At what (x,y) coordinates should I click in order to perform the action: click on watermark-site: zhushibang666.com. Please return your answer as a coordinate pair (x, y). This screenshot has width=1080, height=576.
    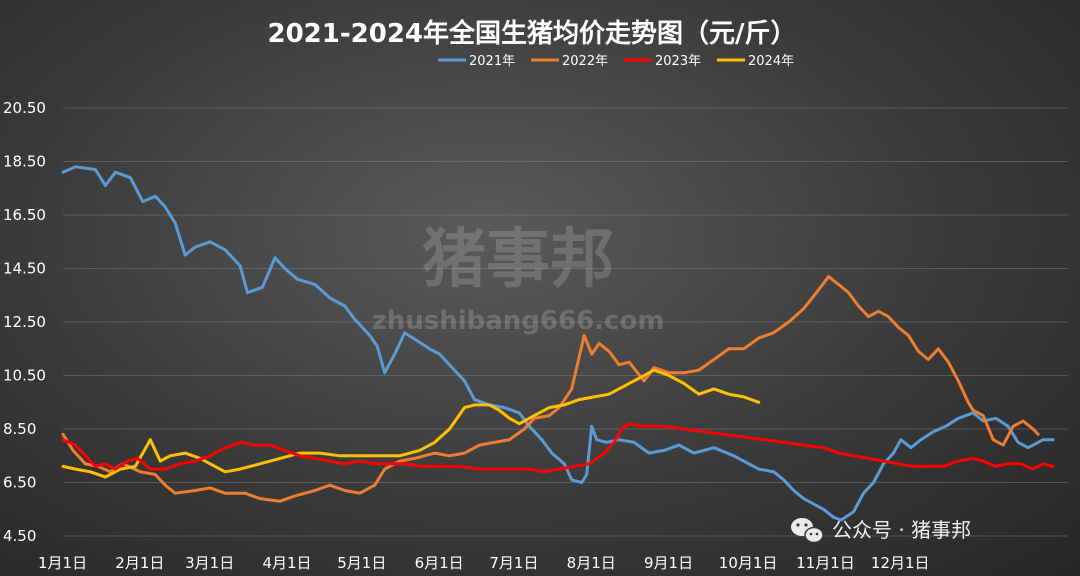
    Looking at the image, I should click on (518, 321).